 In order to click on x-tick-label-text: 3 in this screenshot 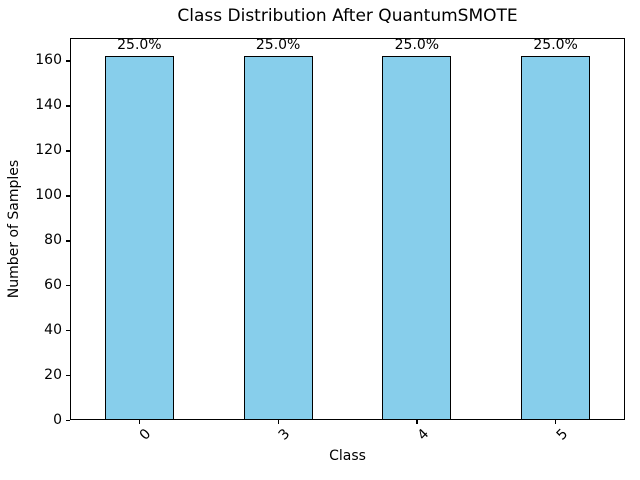, I will do `click(284, 435)`.